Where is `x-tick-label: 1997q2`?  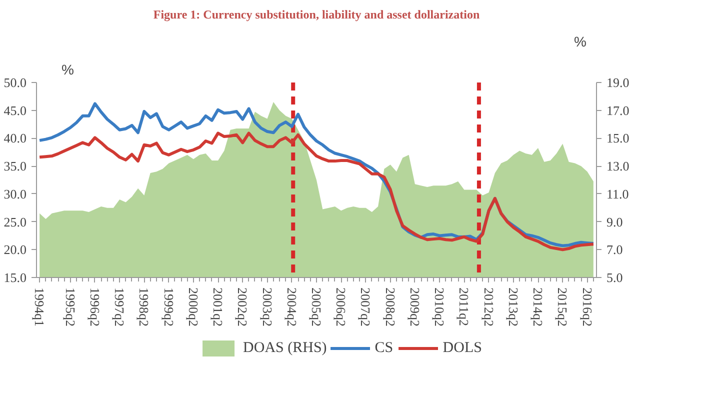
x-tick-label: 1997q2 is located at coordinates (120, 307).